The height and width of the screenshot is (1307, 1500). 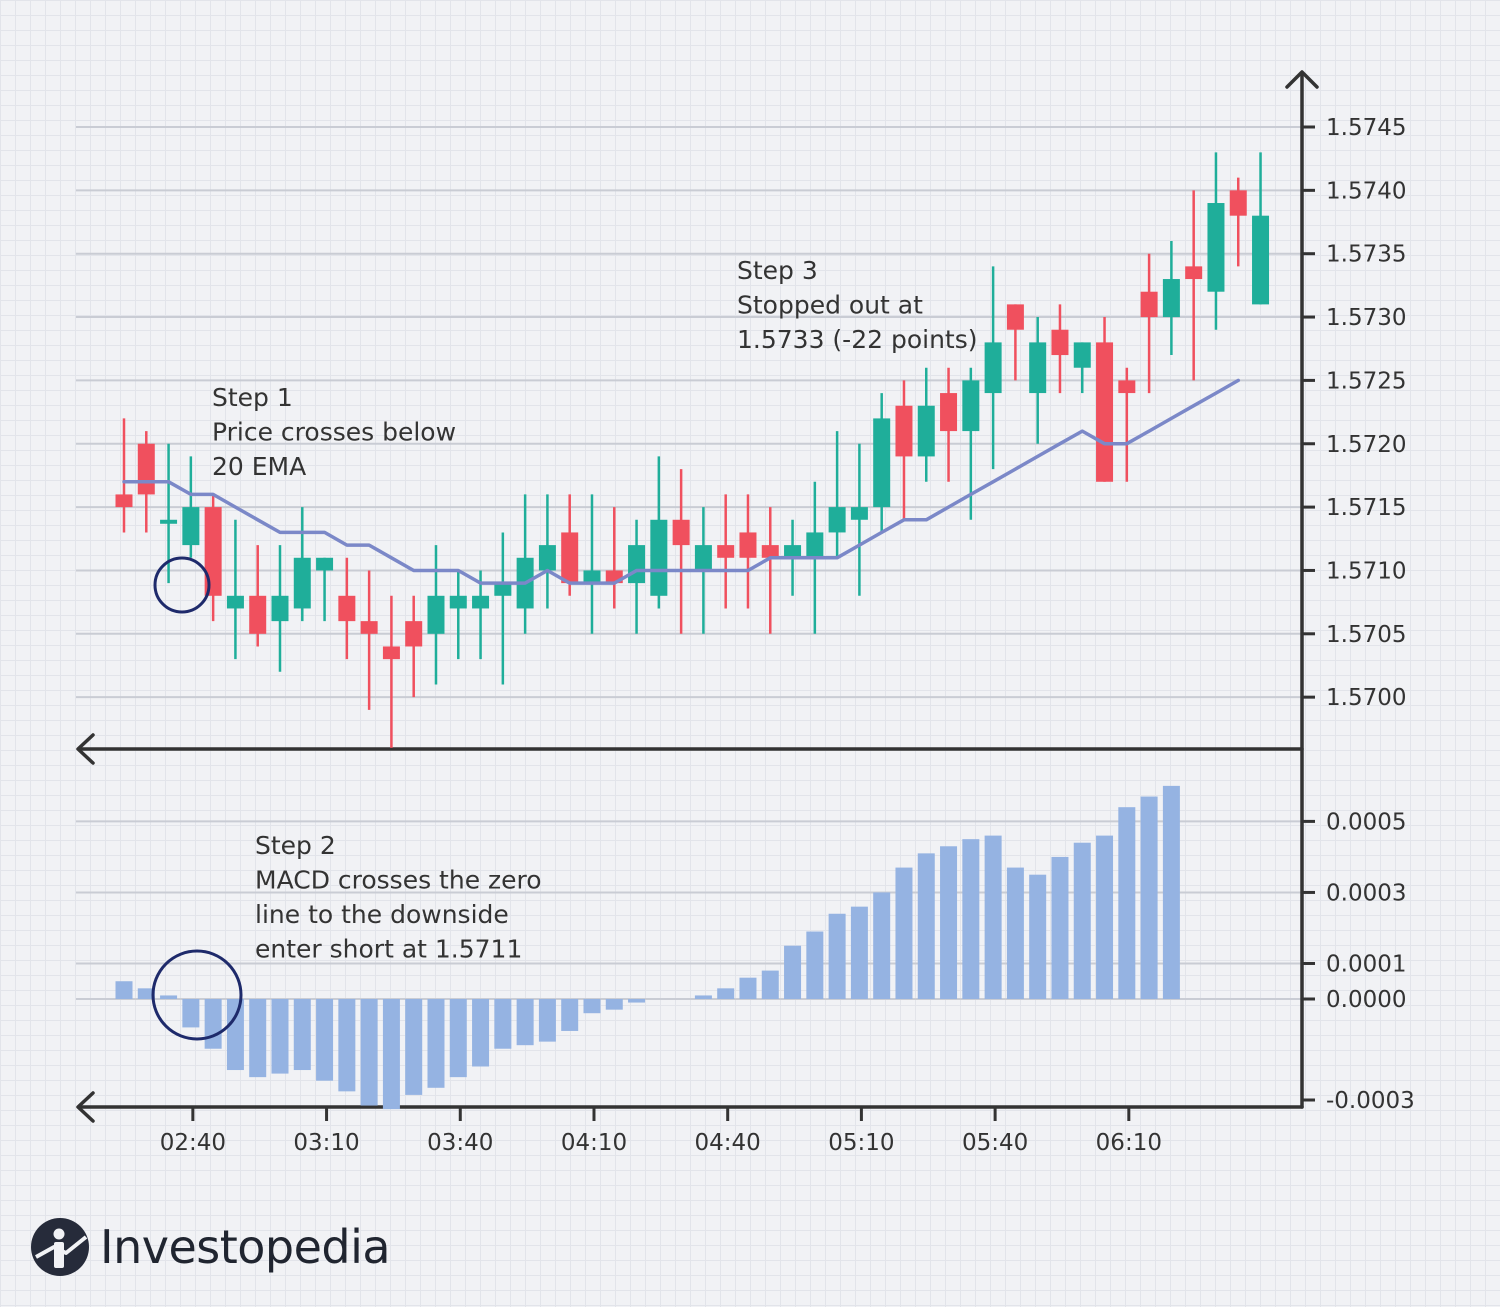 What do you see at coordinates (861, 1143) in the screenshot?
I see `time-tick-label: 05:10` at bounding box center [861, 1143].